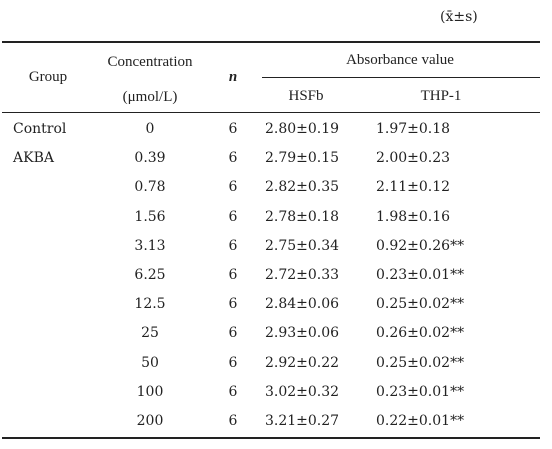 The height and width of the screenshot is (449, 552). I want to click on header-hsfb: HSFb, so click(306, 96).